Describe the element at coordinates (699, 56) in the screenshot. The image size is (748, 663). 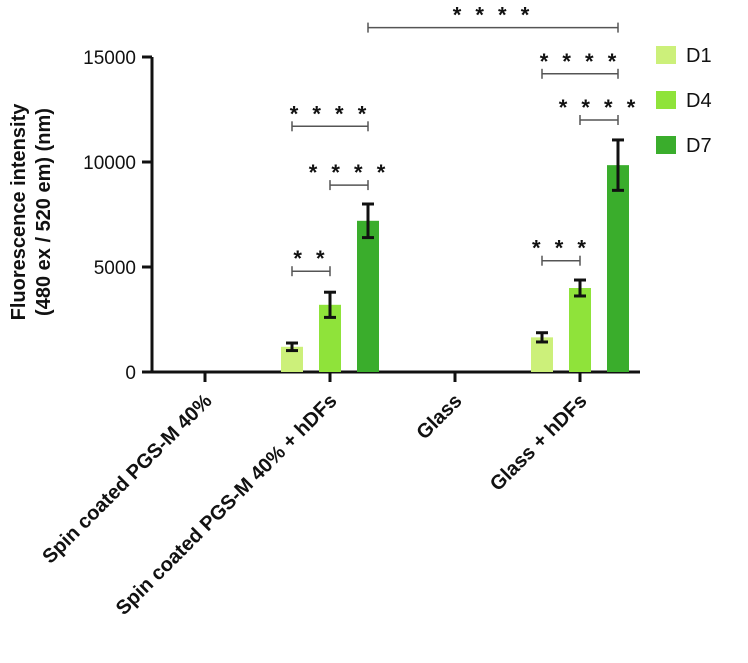
I see `legend-label: D1` at that location.